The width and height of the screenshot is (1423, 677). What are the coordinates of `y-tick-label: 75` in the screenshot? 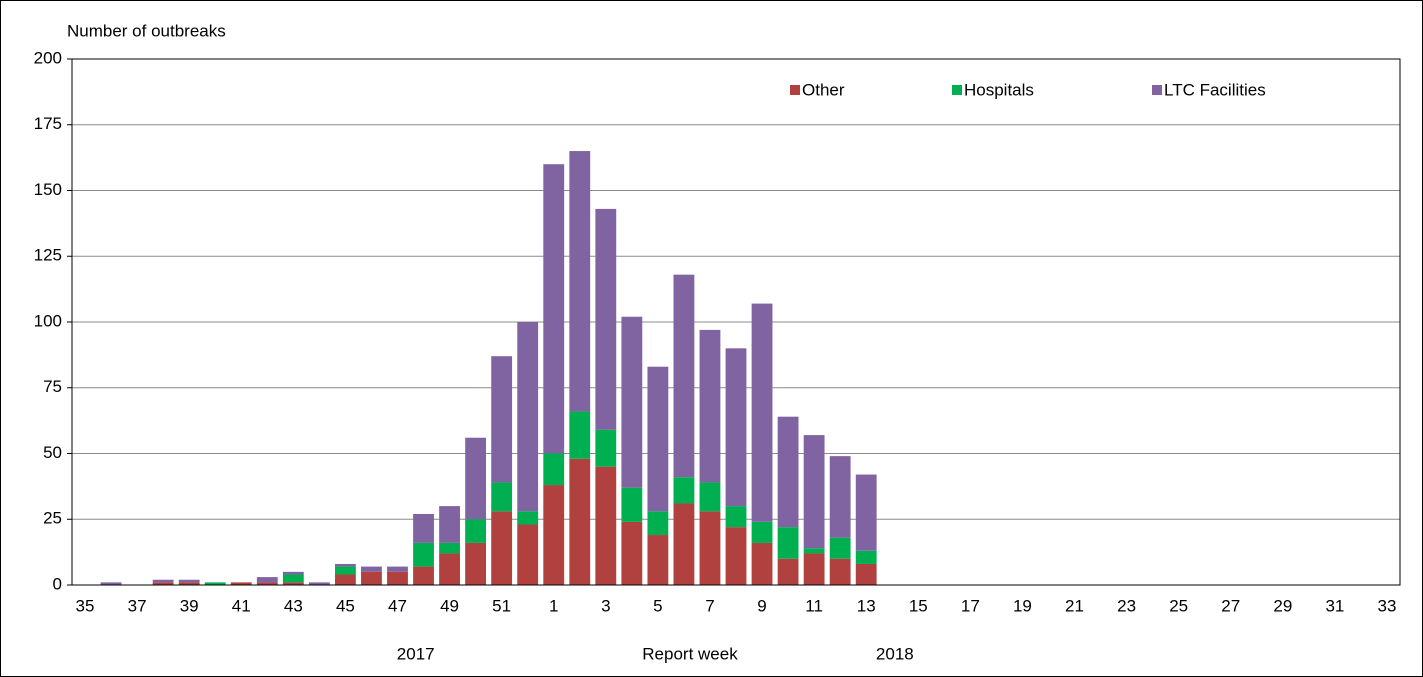 It's located at (52, 386).